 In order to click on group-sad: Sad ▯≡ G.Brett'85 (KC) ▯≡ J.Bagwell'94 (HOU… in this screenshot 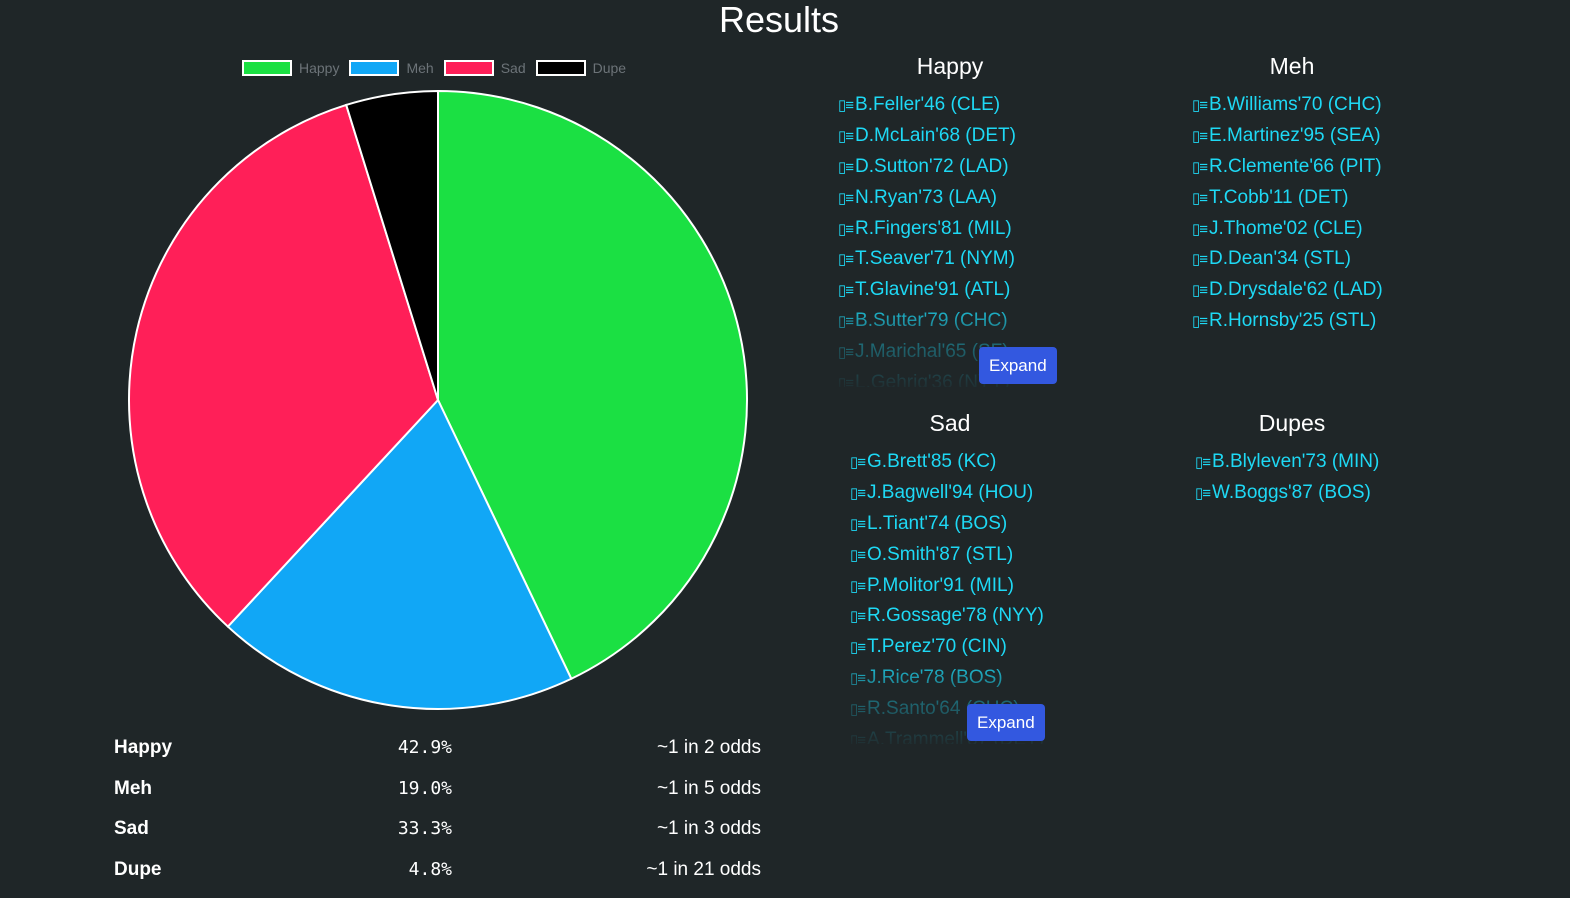, I will do `click(950, 576)`.